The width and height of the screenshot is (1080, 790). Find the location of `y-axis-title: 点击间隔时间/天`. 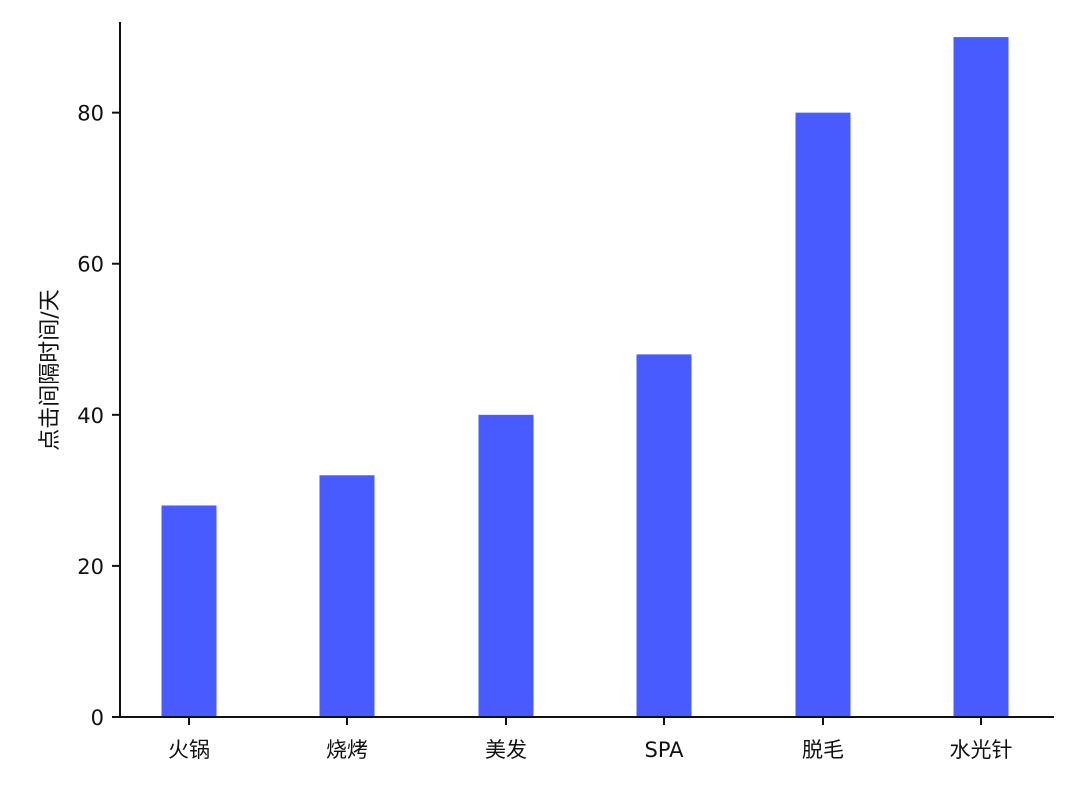

y-axis-title: 点击间隔时间/天 is located at coordinates (50, 369).